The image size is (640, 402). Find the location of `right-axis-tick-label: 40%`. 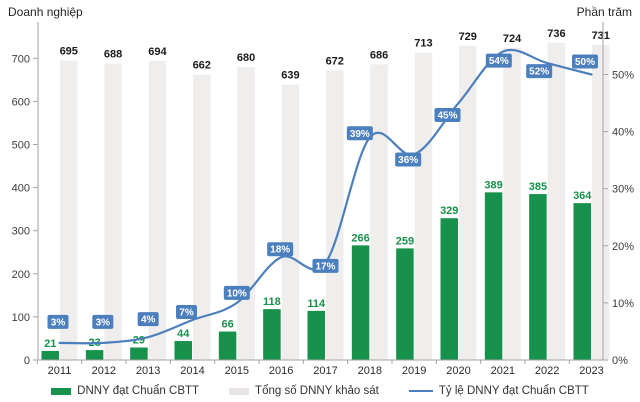

right-axis-tick-label: 40% is located at coordinates (623, 133).